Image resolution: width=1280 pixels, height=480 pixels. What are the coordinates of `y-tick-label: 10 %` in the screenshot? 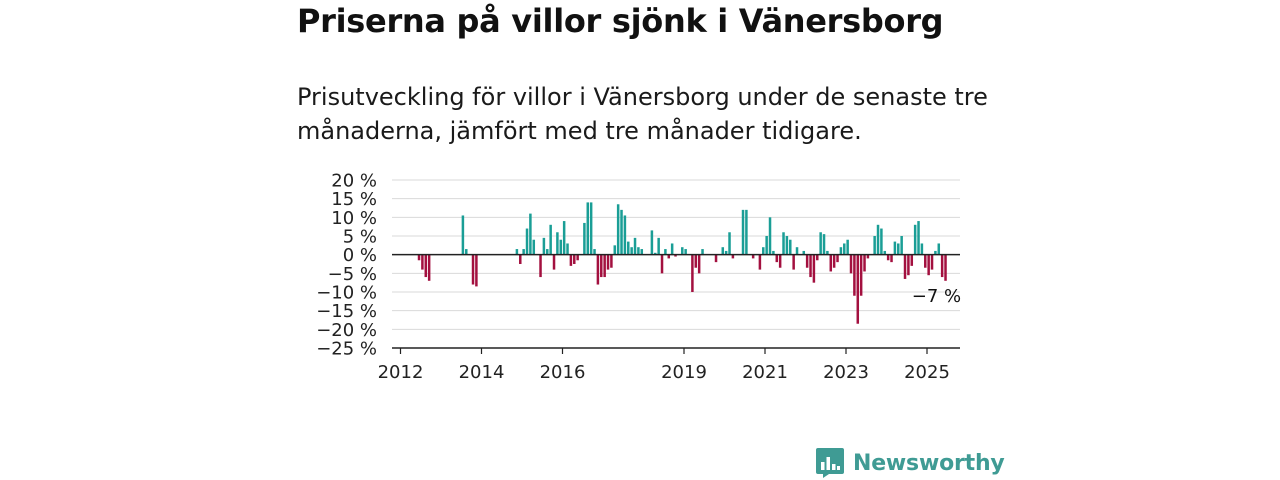 It's located at (354, 218).